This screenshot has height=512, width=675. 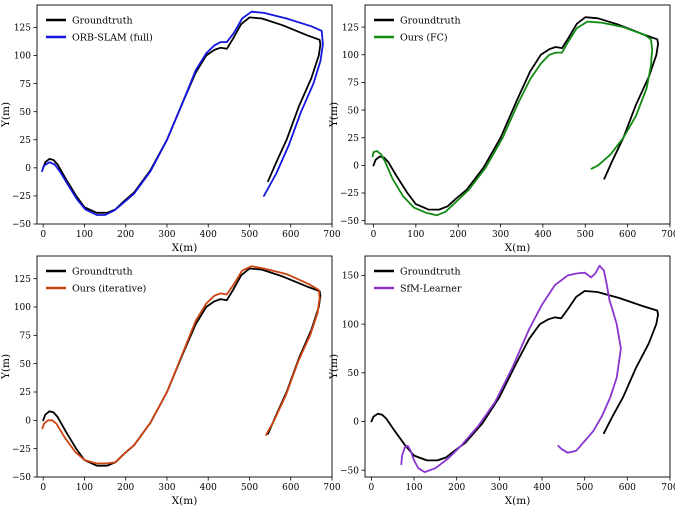 What do you see at coordinates (417, 30) in the screenshot?
I see `legend: Groundtruth Ours (FC)` at bounding box center [417, 30].